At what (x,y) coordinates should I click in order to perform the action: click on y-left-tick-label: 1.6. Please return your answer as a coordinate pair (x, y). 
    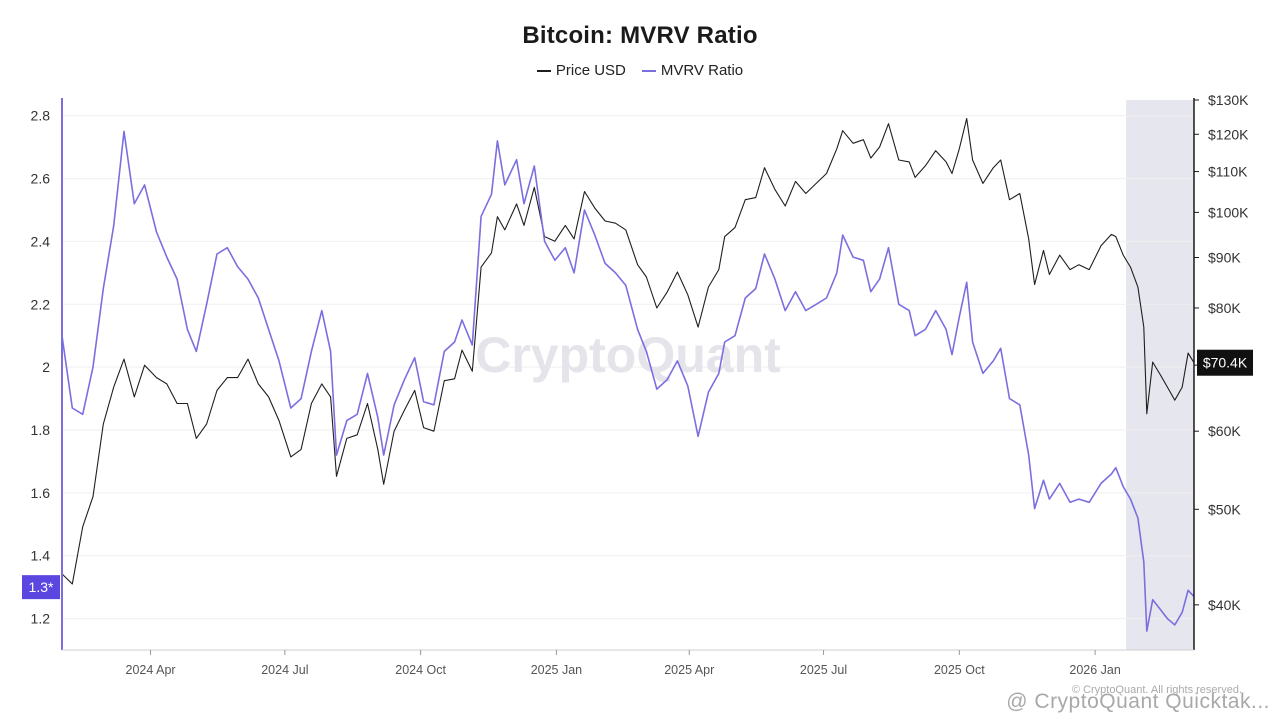
    Looking at the image, I should click on (41, 493).